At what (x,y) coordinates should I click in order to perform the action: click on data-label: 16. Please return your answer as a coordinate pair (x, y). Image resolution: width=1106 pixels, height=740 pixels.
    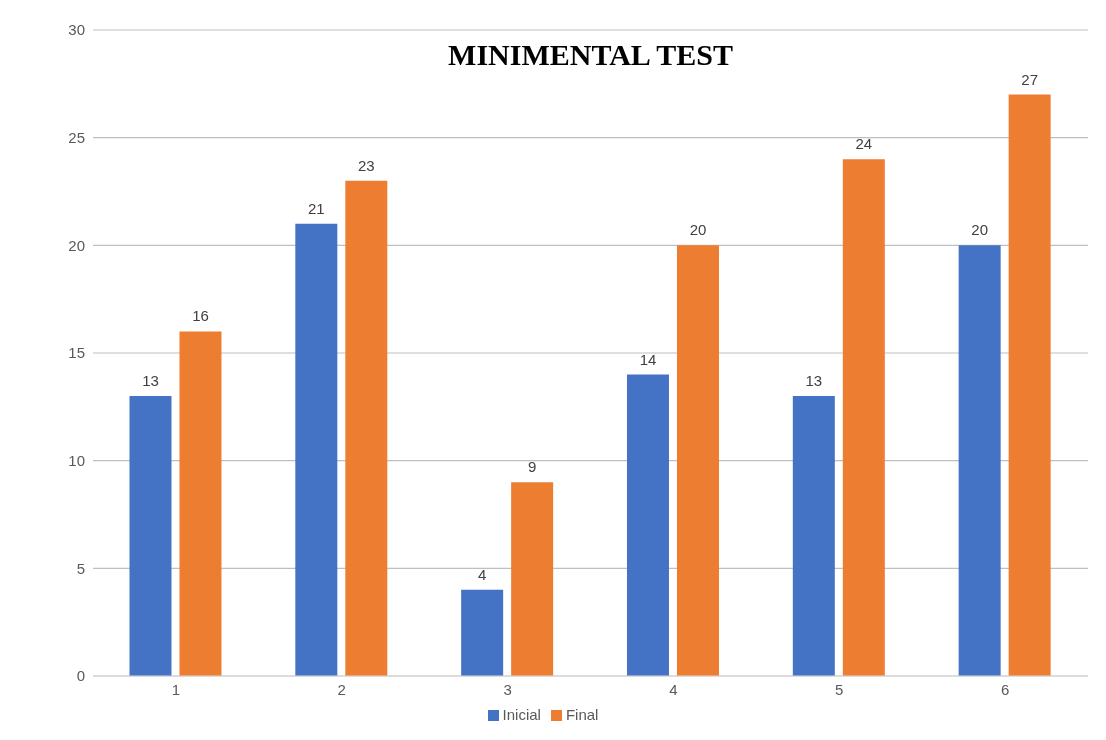
    Looking at the image, I should click on (200, 316).